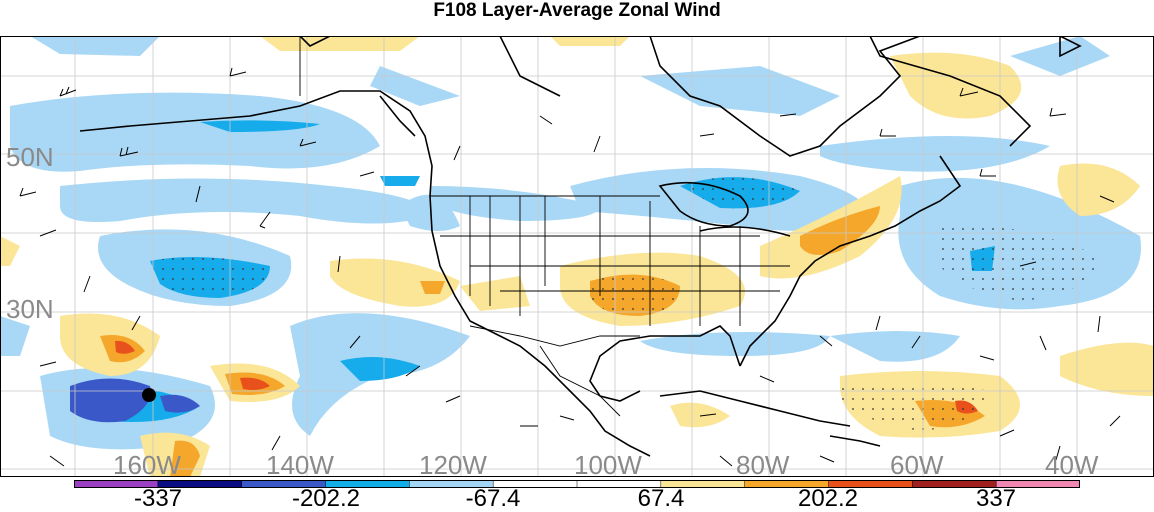 The image size is (1154, 512). What do you see at coordinates (453, 465) in the screenshot?
I see `lon-label-120w: 120W` at bounding box center [453, 465].